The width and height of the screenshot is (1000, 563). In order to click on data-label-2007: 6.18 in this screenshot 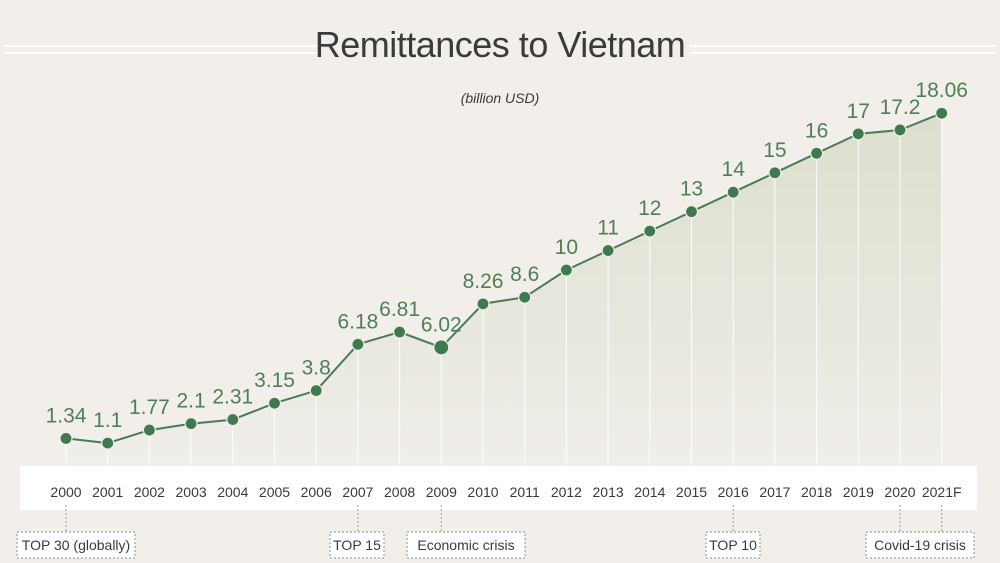, I will do `click(357, 321)`.